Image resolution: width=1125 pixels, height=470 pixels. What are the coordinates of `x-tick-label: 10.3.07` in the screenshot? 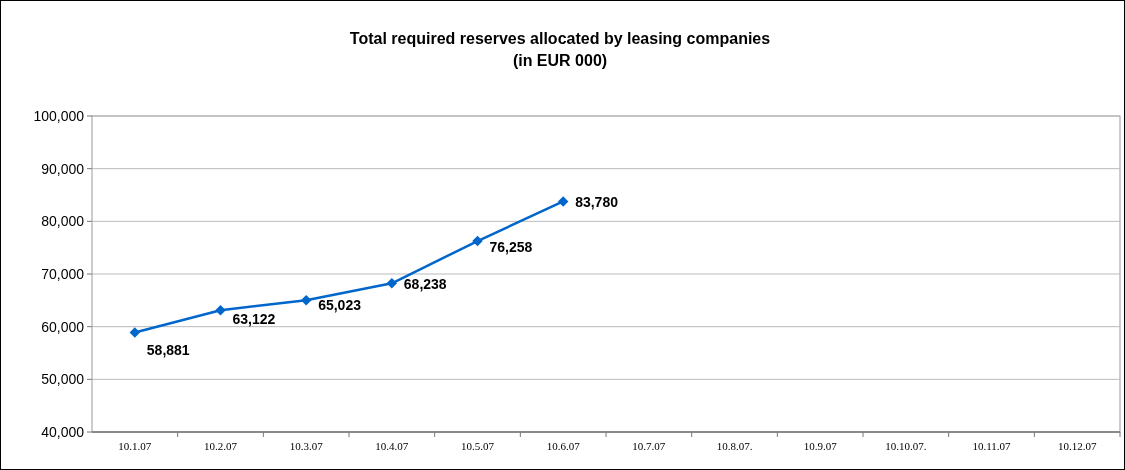 It's located at (306, 446).